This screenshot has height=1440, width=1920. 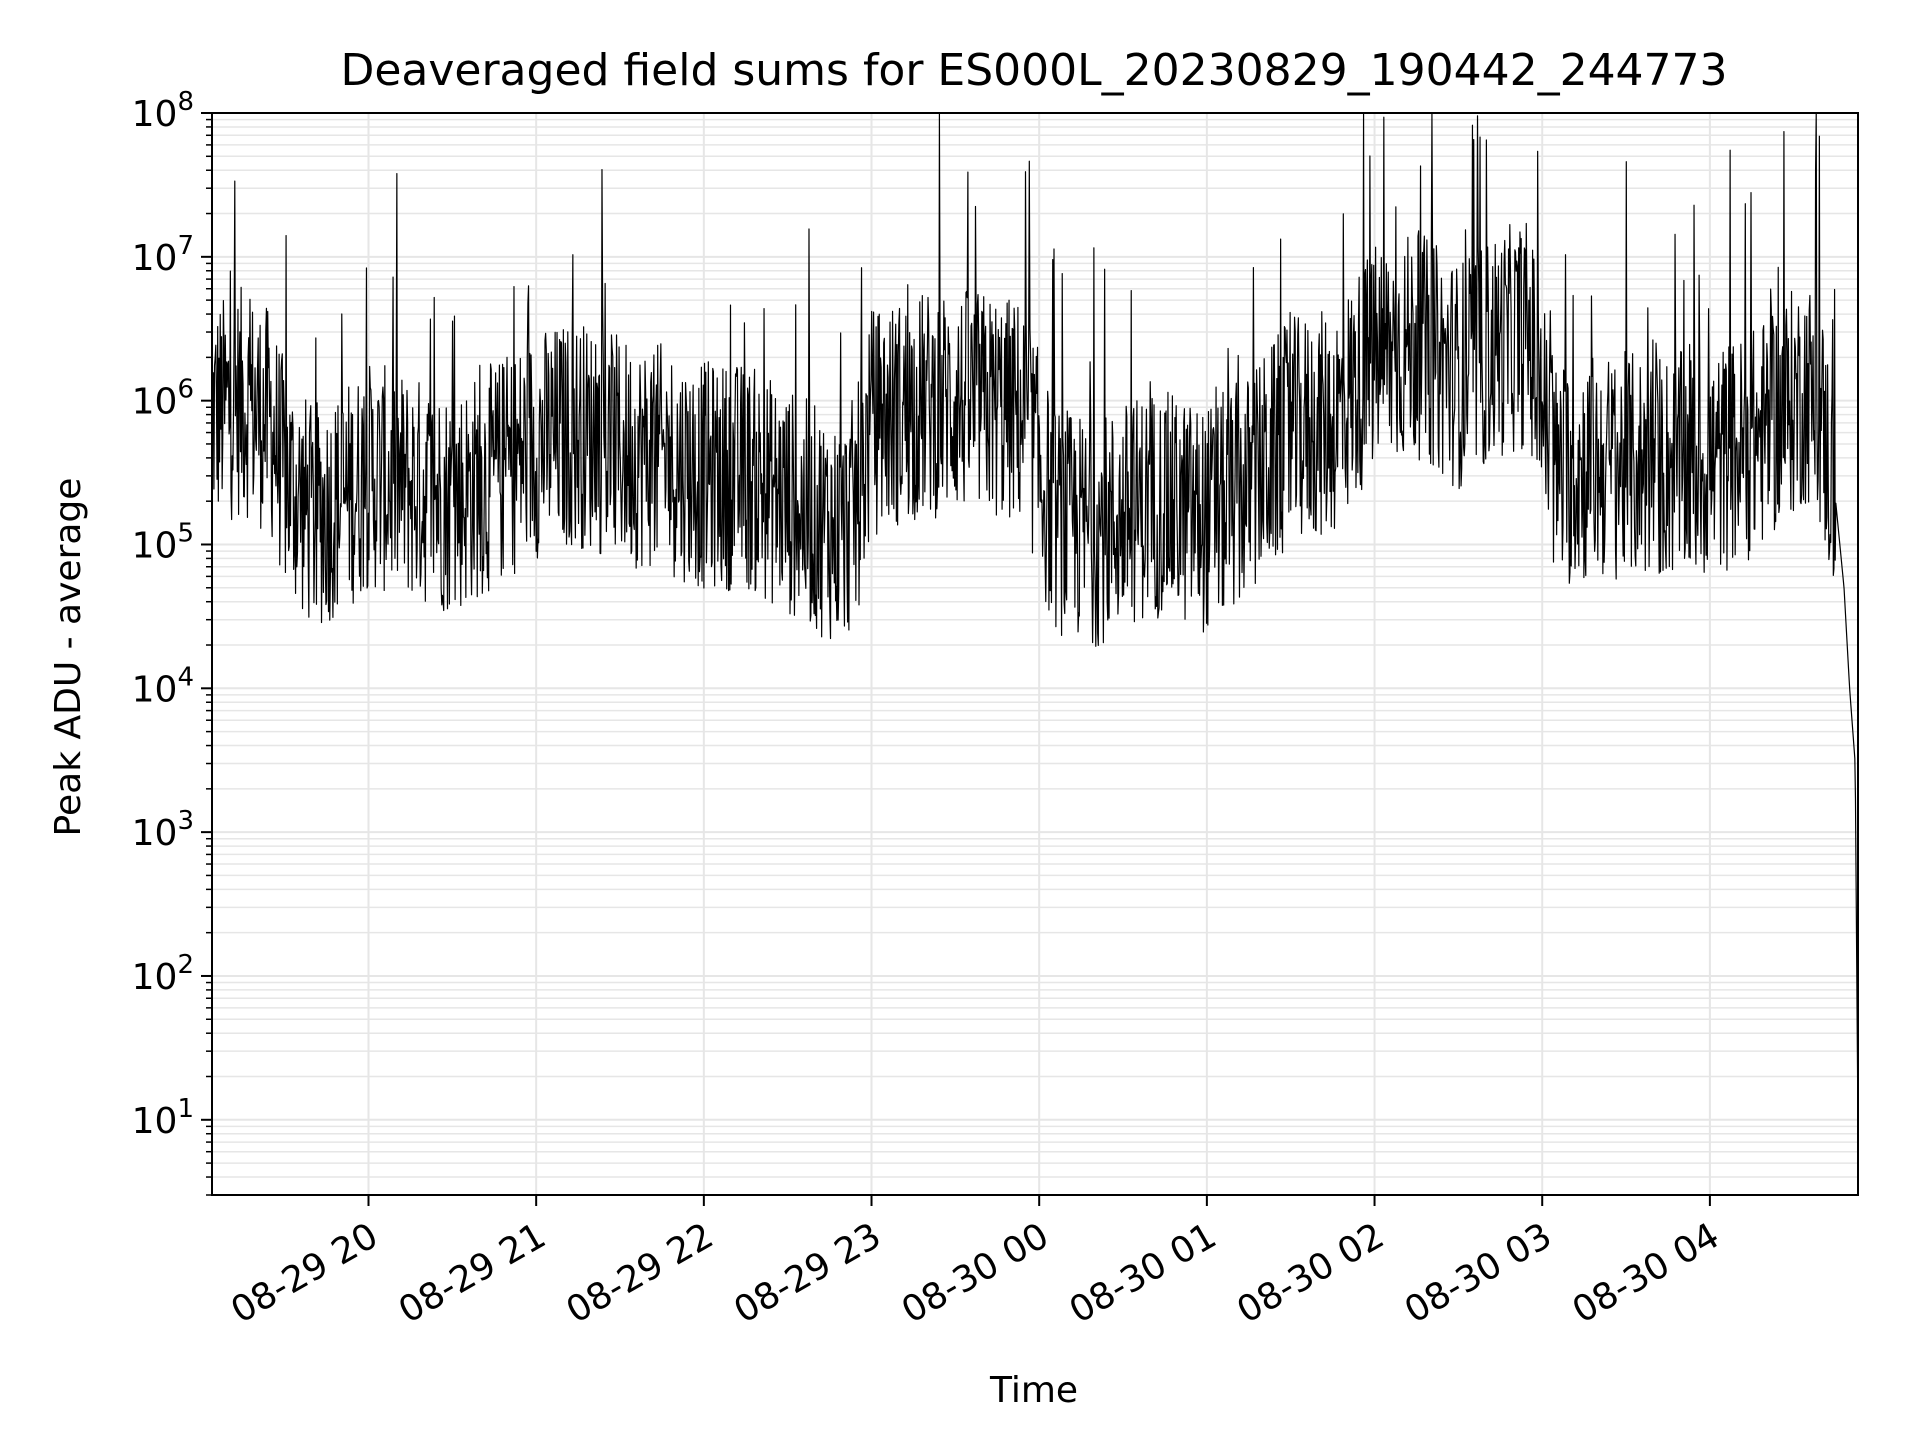 What do you see at coordinates (185, 246) in the screenshot?
I see `y-tick-label-exponent: 7` at bounding box center [185, 246].